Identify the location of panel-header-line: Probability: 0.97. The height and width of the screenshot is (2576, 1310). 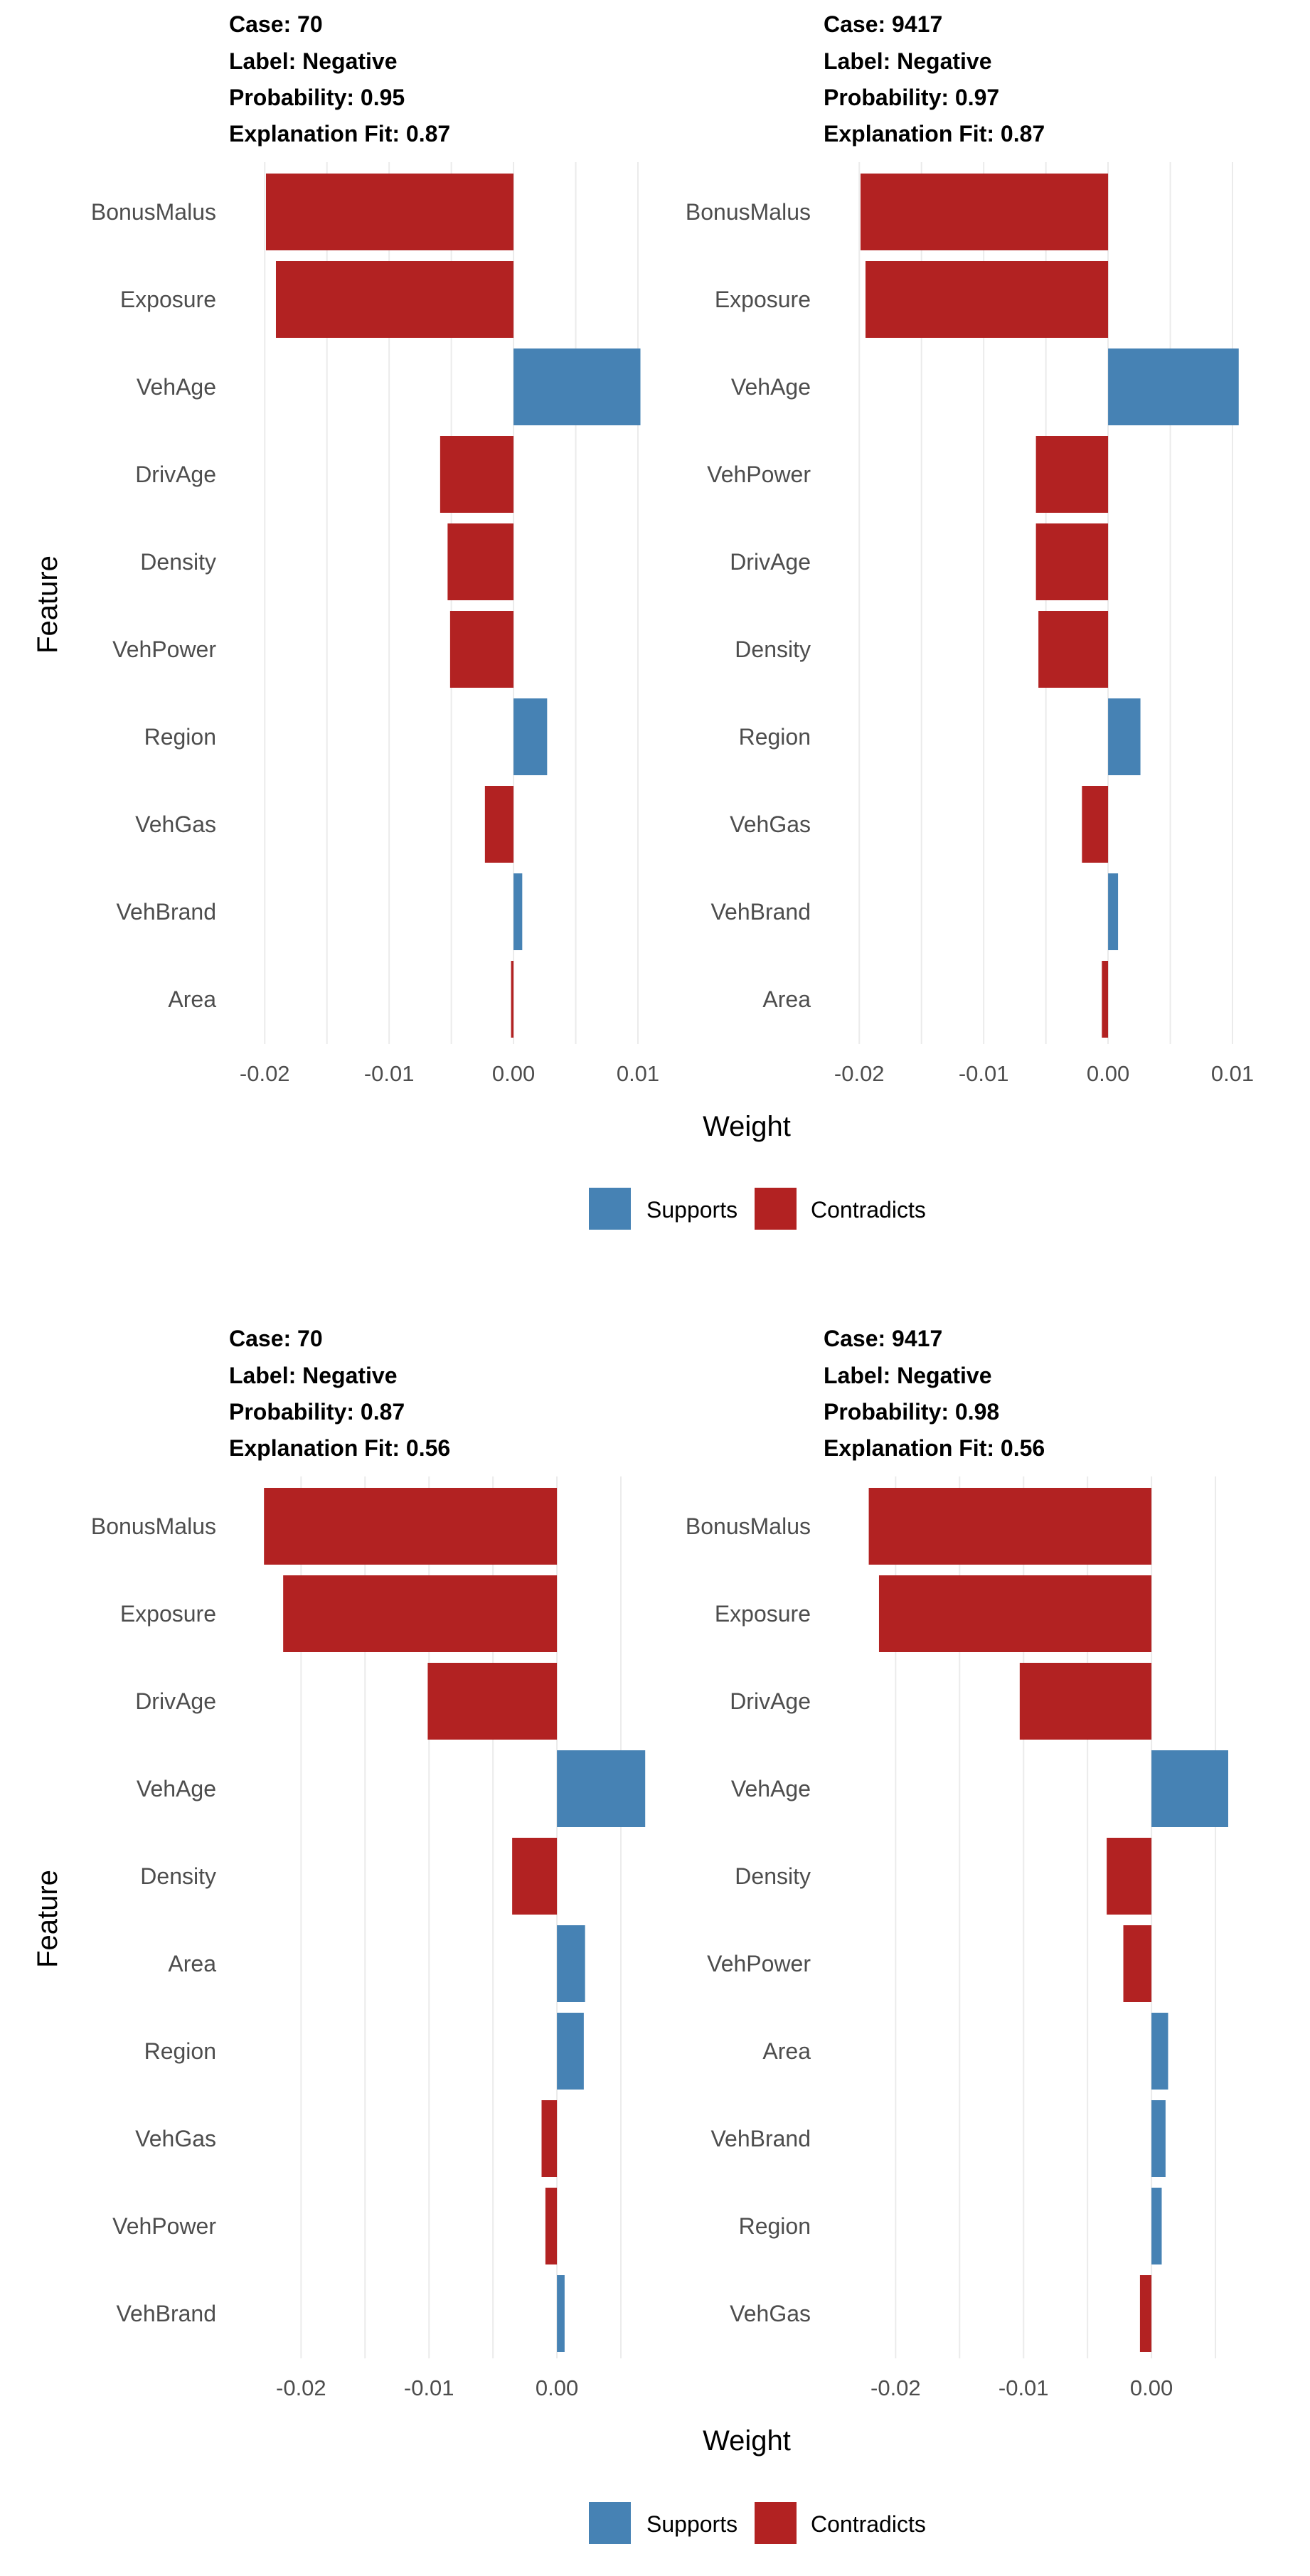
(911, 97).